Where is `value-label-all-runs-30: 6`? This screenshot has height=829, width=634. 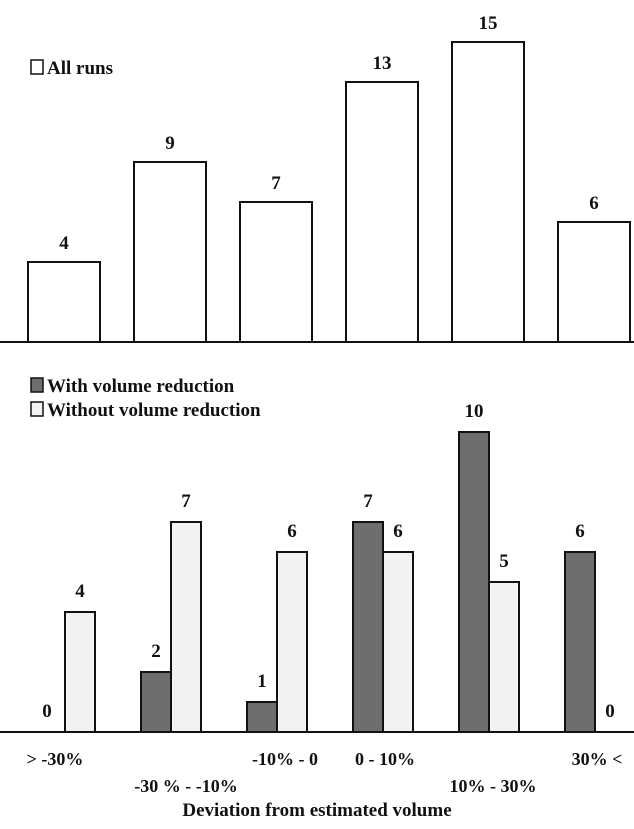
value-label-all-runs-30: 6 is located at coordinates (594, 203).